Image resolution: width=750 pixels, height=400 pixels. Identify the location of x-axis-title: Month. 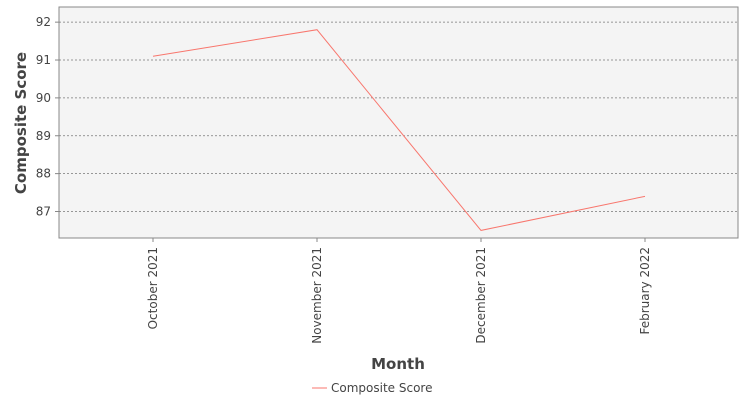
(398, 364).